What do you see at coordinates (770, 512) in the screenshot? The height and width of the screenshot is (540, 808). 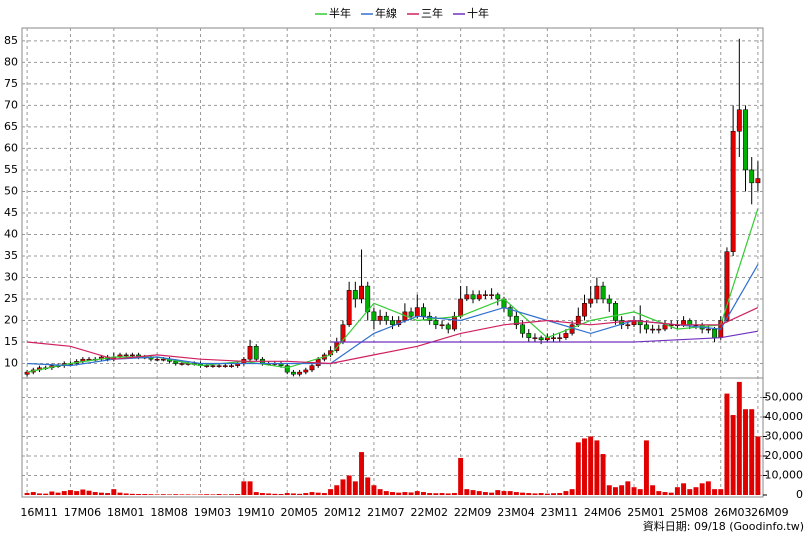 I see `x-tick-label: 26M09` at bounding box center [770, 512].